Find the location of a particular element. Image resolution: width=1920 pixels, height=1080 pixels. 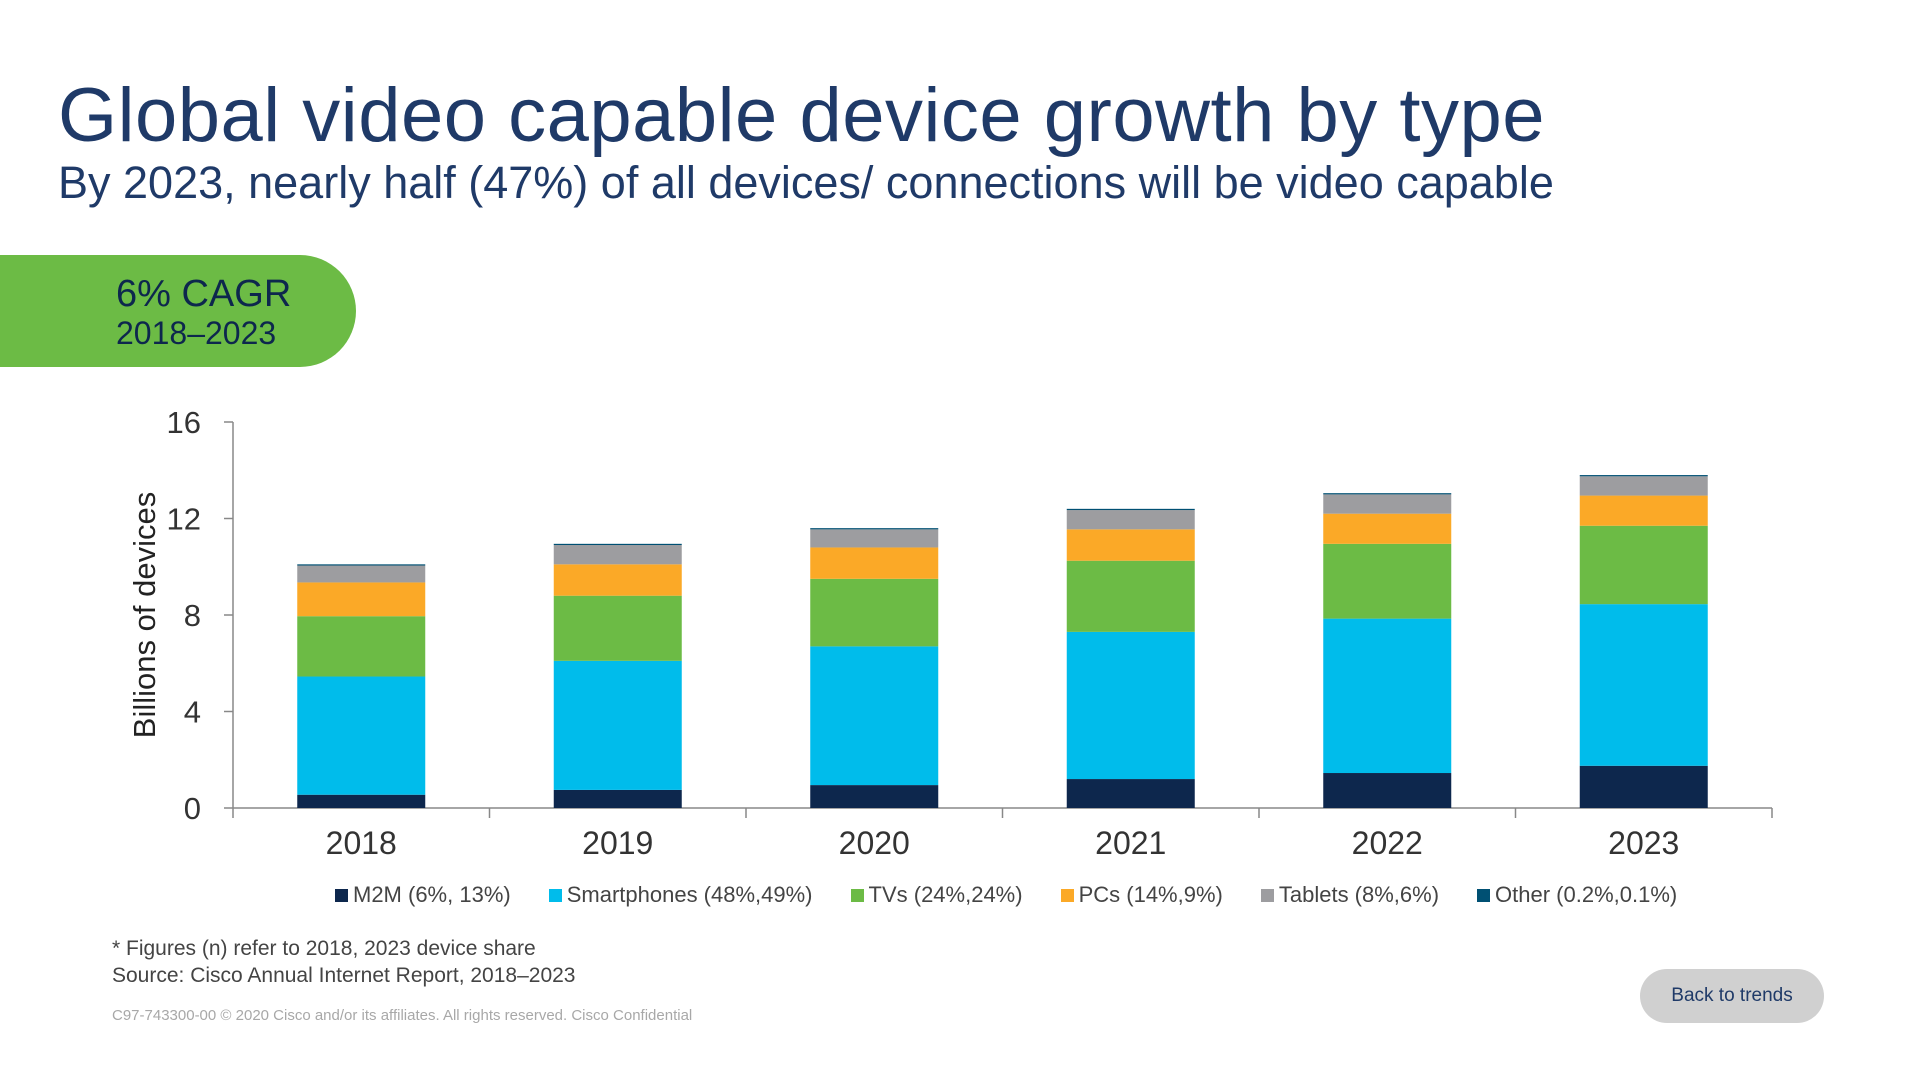

x-tick-label: 2018 is located at coordinates (361, 843).